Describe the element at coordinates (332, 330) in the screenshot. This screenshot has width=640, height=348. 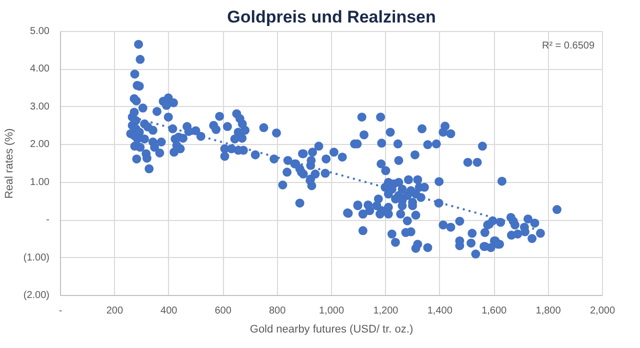
I see `x-axis-title: Gold nearby futures (USD/ tr. oz.)` at that location.